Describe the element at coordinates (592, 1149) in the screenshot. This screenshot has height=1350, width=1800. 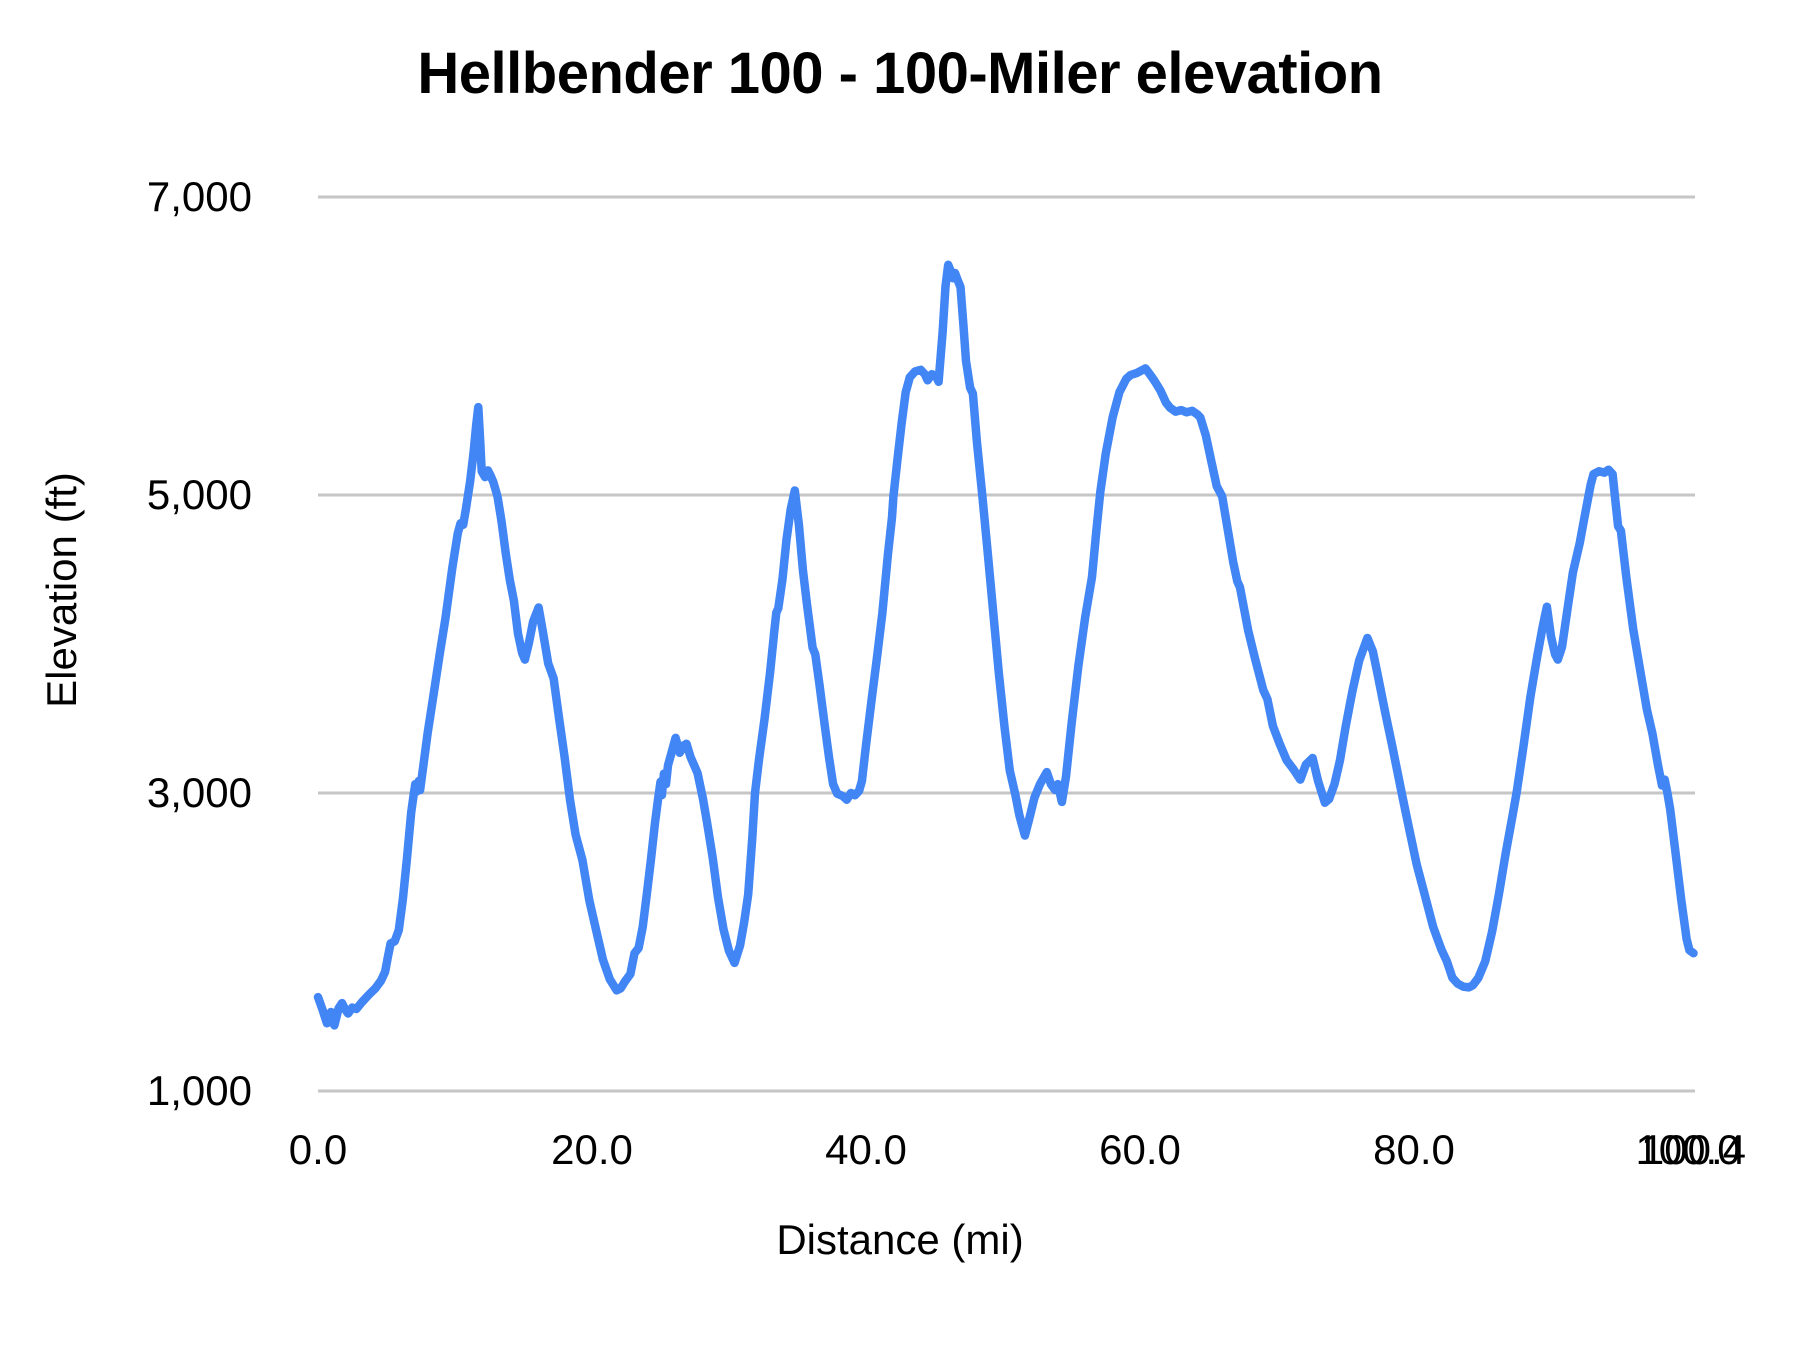
I see `x-tick-label: 20.0` at that location.